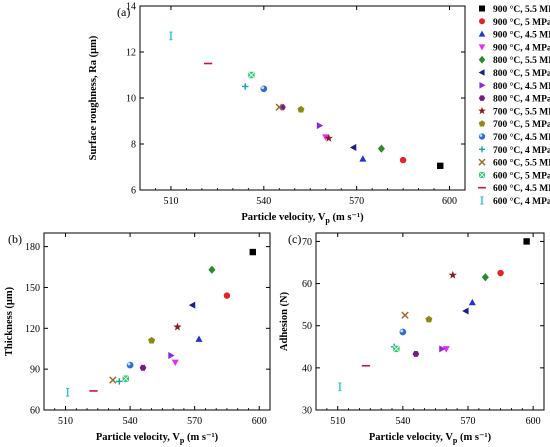 Image resolution: width=550 pixels, height=447 pixels. I want to click on legend-item: 600 °C, 5.5 MPa, so click(514, 163).